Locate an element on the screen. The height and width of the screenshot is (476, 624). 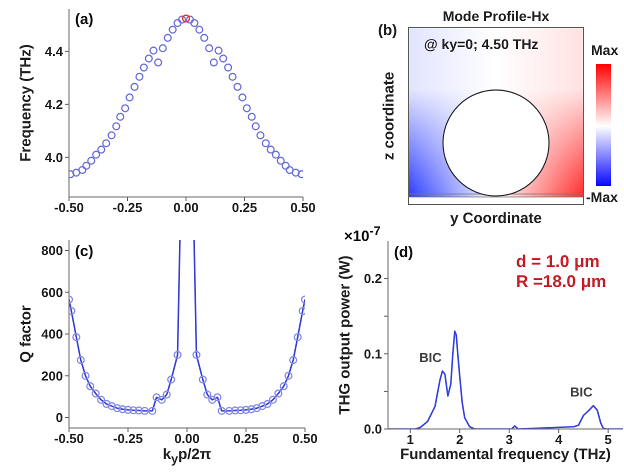
text: Mode Profile-Hx is located at coordinates (496, 16).